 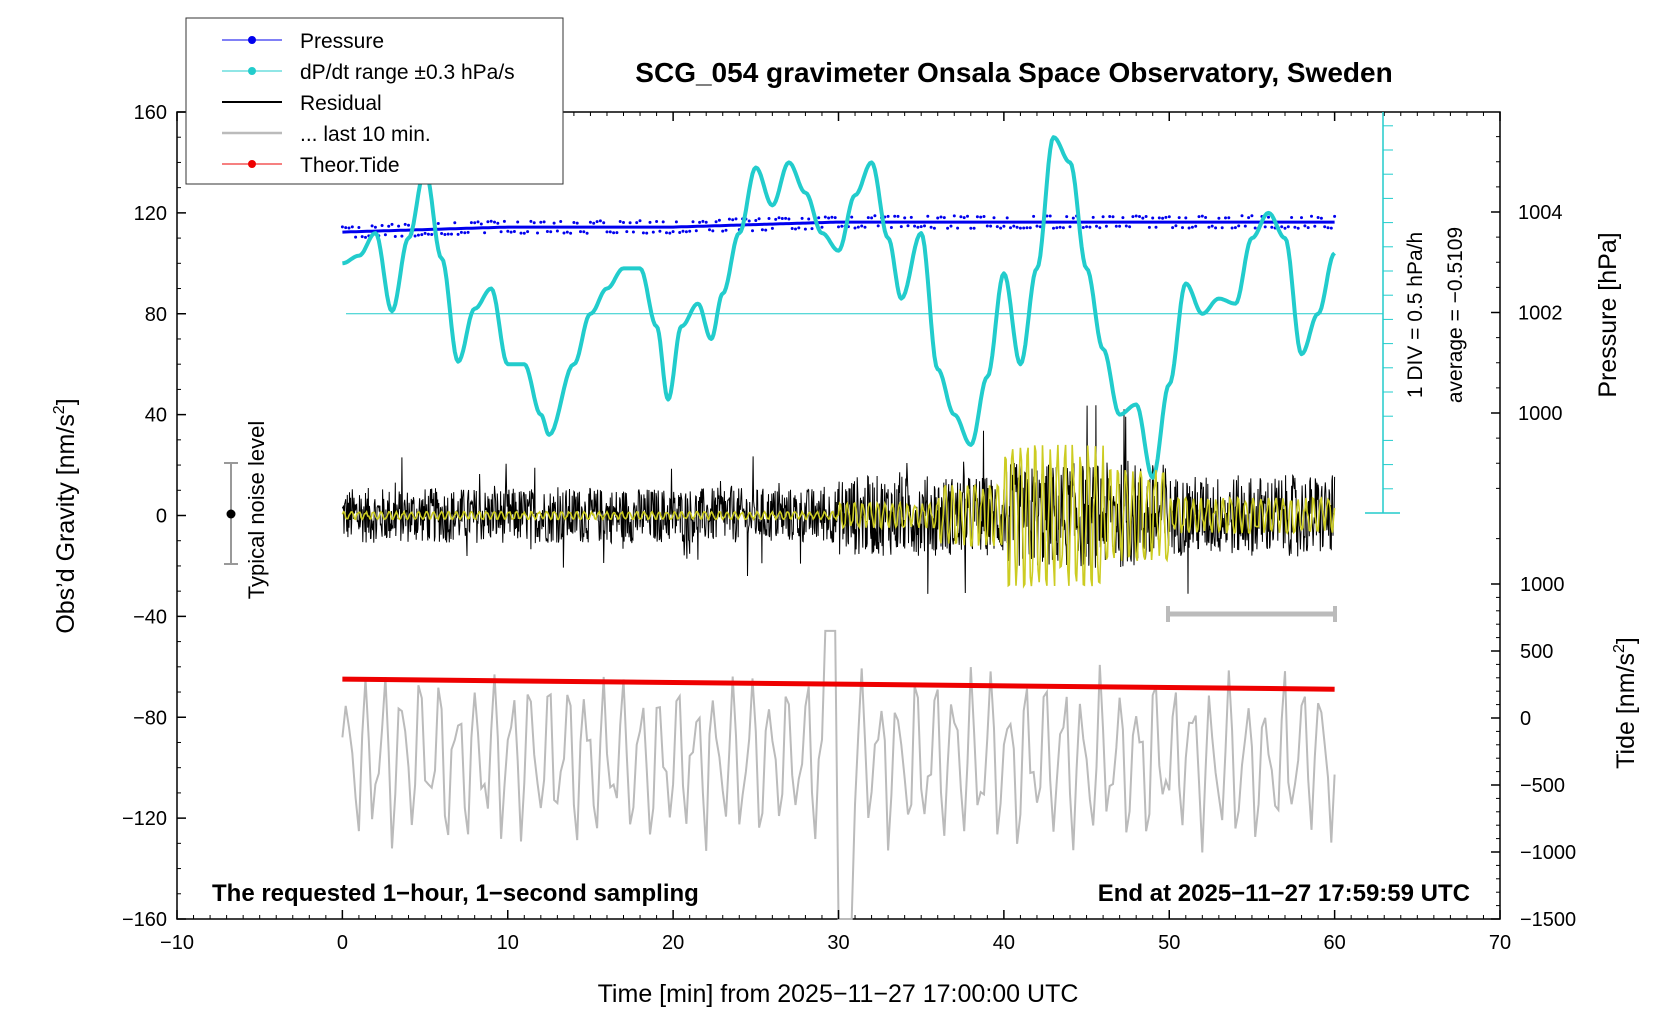 What do you see at coordinates (341, 103) in the screenshot?
I see `legend-residual-label: Residual` at bounding box center [341, 103].